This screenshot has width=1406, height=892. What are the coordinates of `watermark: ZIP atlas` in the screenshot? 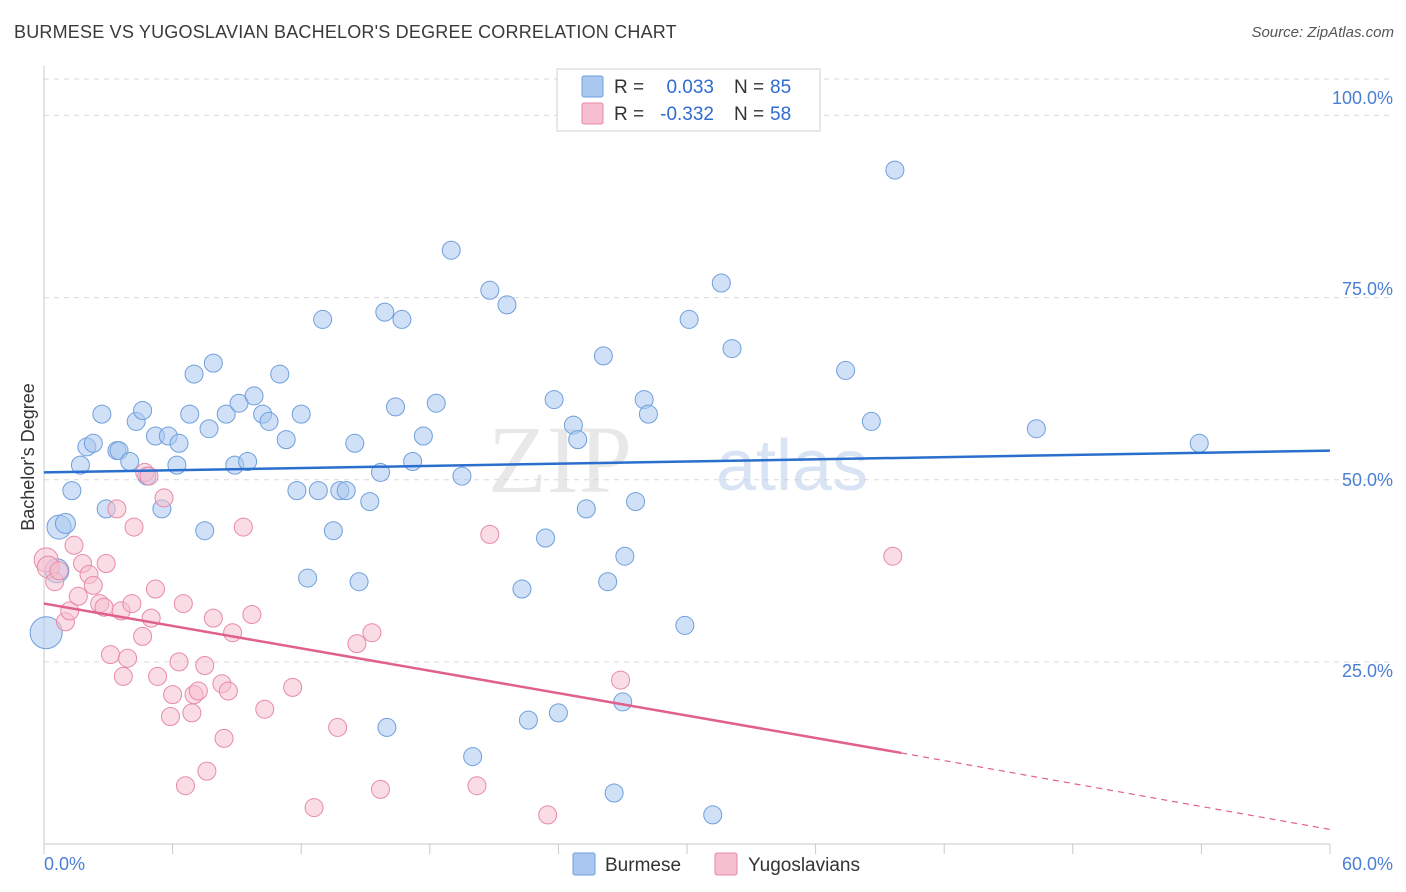 It's located at (678, 459).